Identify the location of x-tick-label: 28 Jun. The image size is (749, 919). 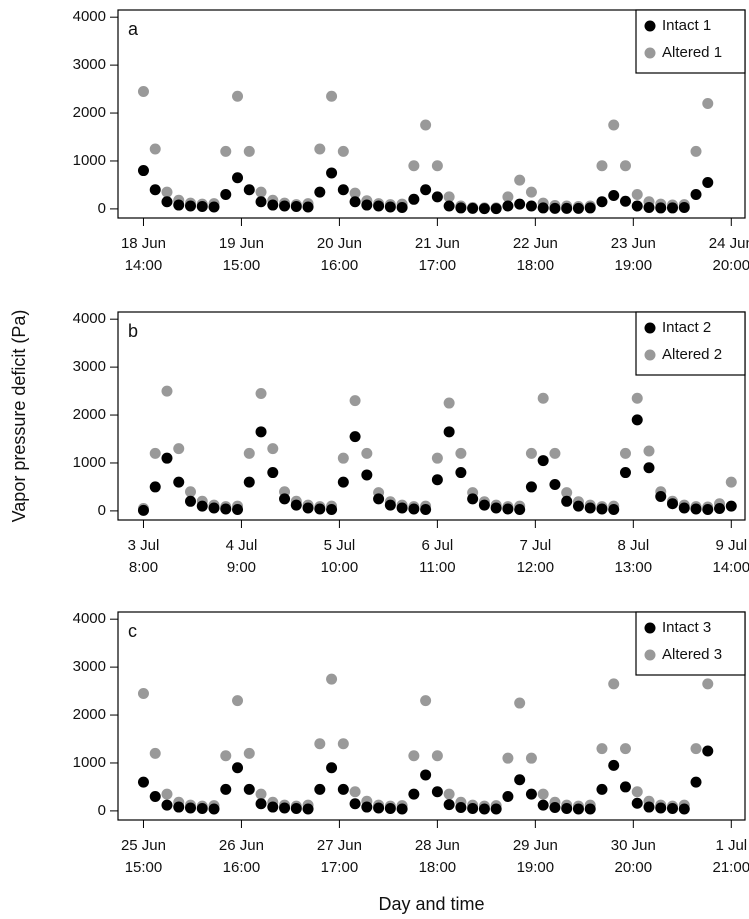
(437, 845).